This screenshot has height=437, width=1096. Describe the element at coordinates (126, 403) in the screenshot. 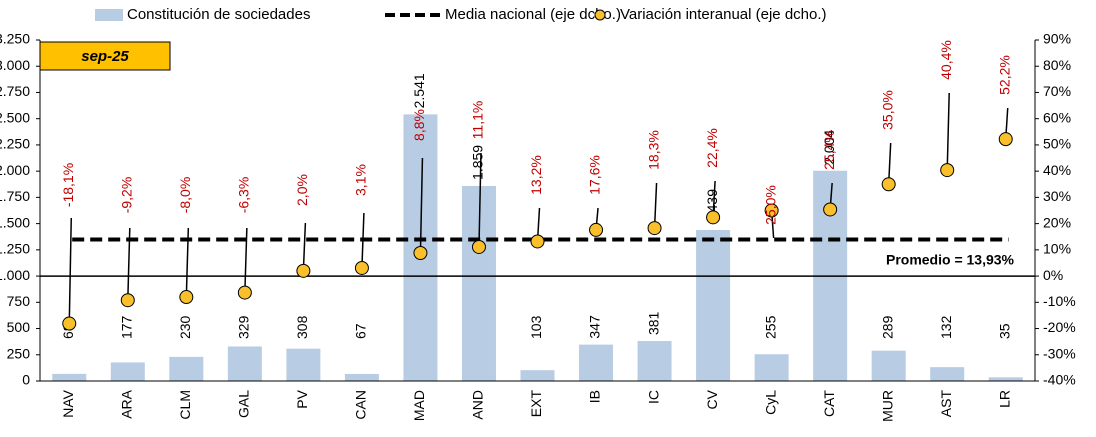

I see `x-tick-label: ARA` at that location.